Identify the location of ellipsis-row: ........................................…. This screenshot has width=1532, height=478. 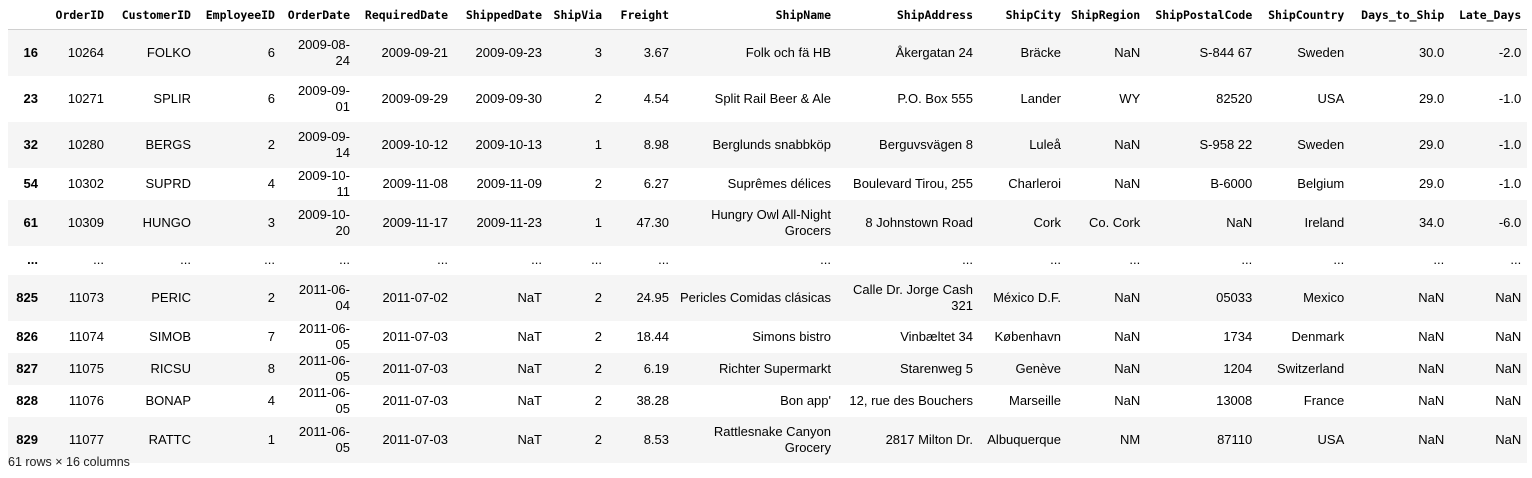
(767, 260).